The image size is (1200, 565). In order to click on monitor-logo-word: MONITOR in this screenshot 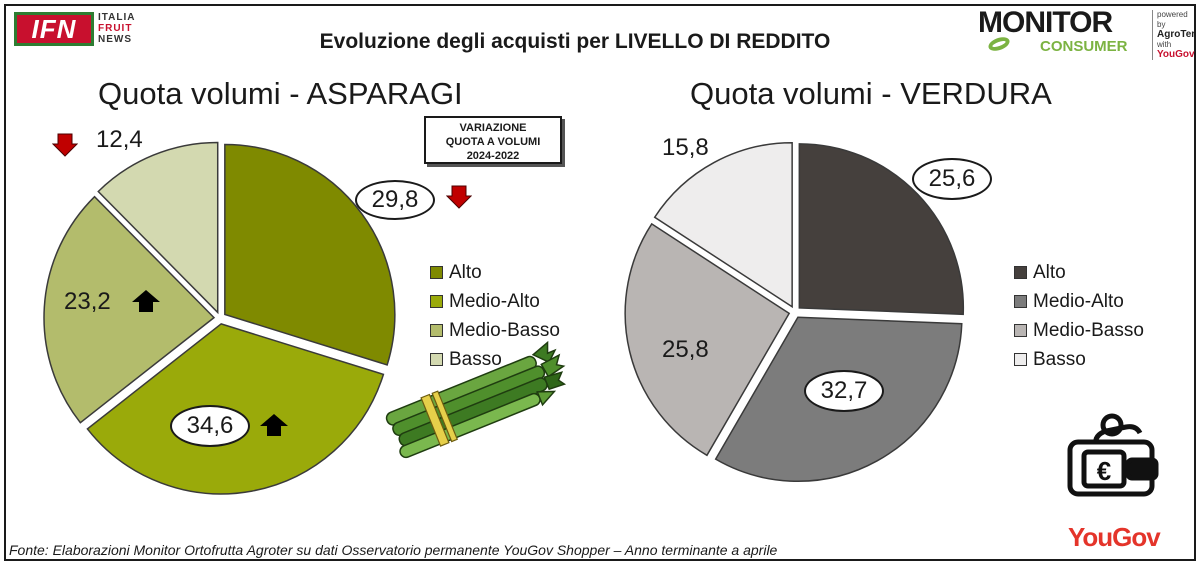, I will do `click(1045, 22)`.